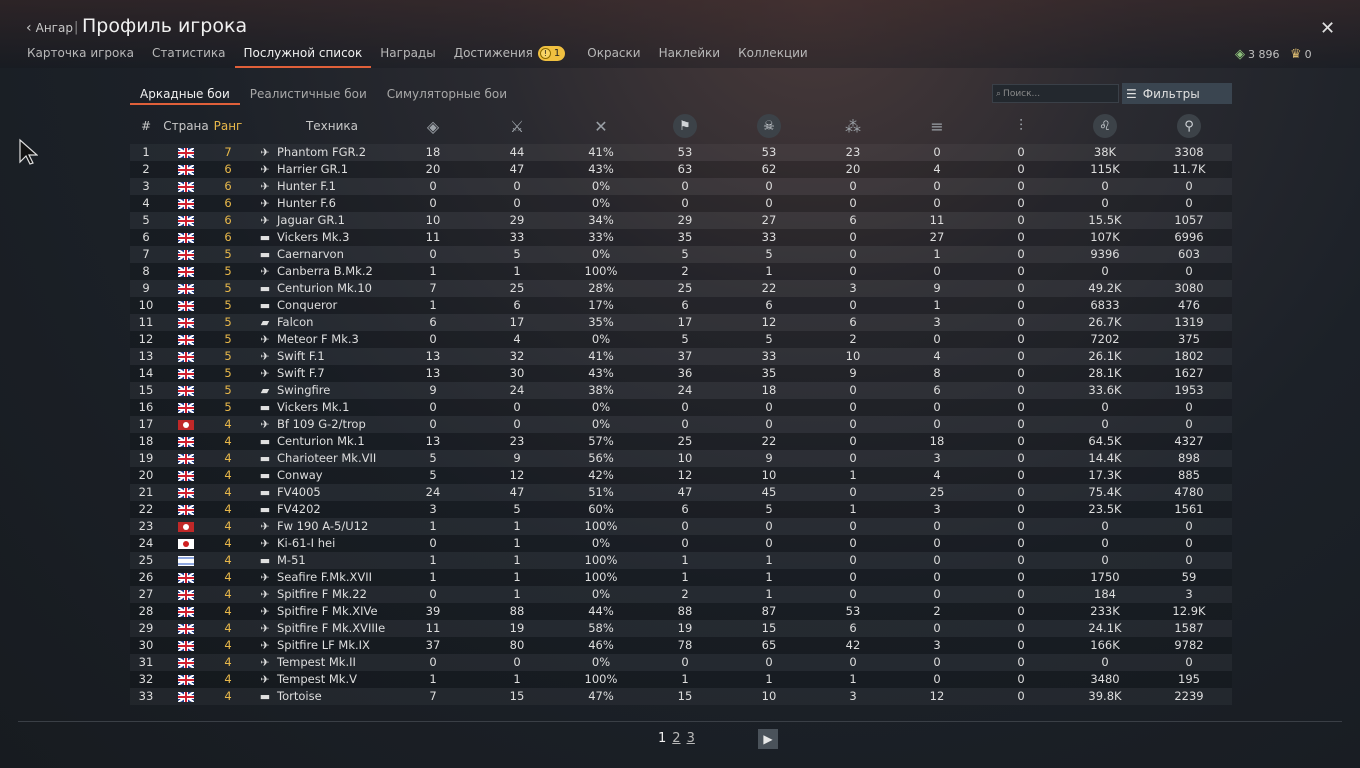 The image size is (1360, 768). What do you see at coordinates (407, 56) in the screenshot?
I see `tab-awards: Награды` at bounding box center [407, 56].